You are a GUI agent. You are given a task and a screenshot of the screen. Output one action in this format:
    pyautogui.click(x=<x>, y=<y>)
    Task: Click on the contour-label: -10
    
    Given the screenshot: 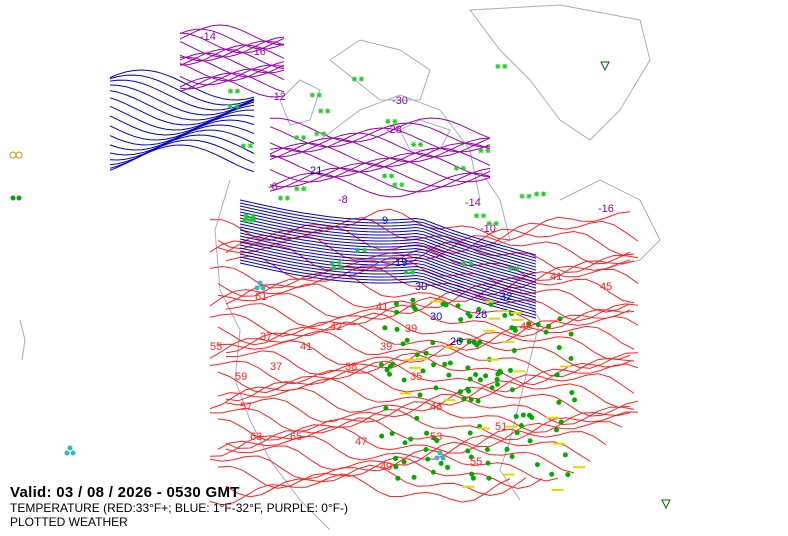 What is the action you would take?
    pyautogui.click(x=488, y=229)
    